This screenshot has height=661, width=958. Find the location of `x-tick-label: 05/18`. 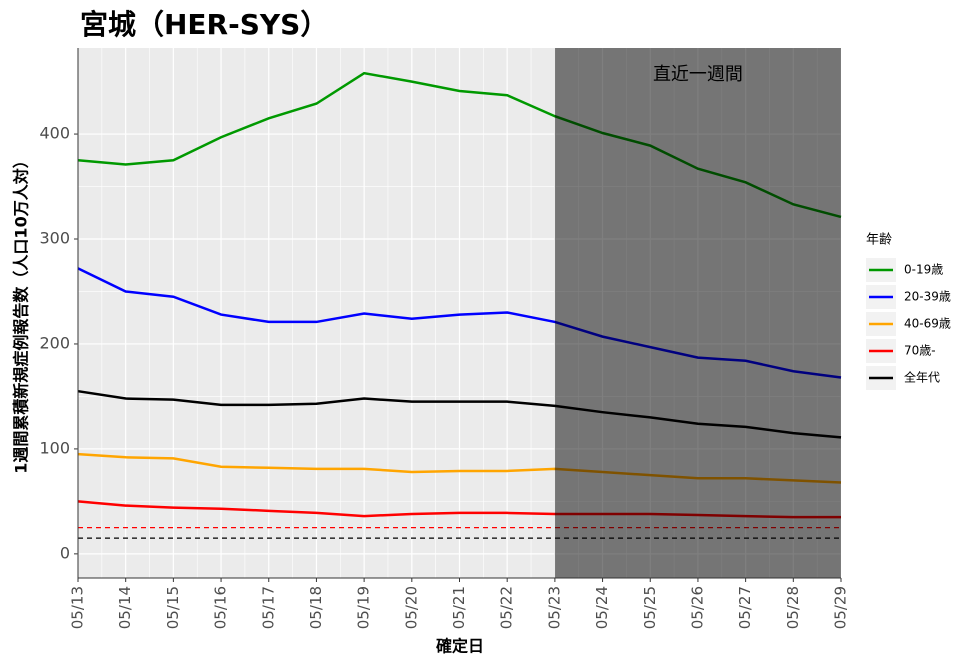

x-tick-label: 05/18 is located at coordinates (316, 607).